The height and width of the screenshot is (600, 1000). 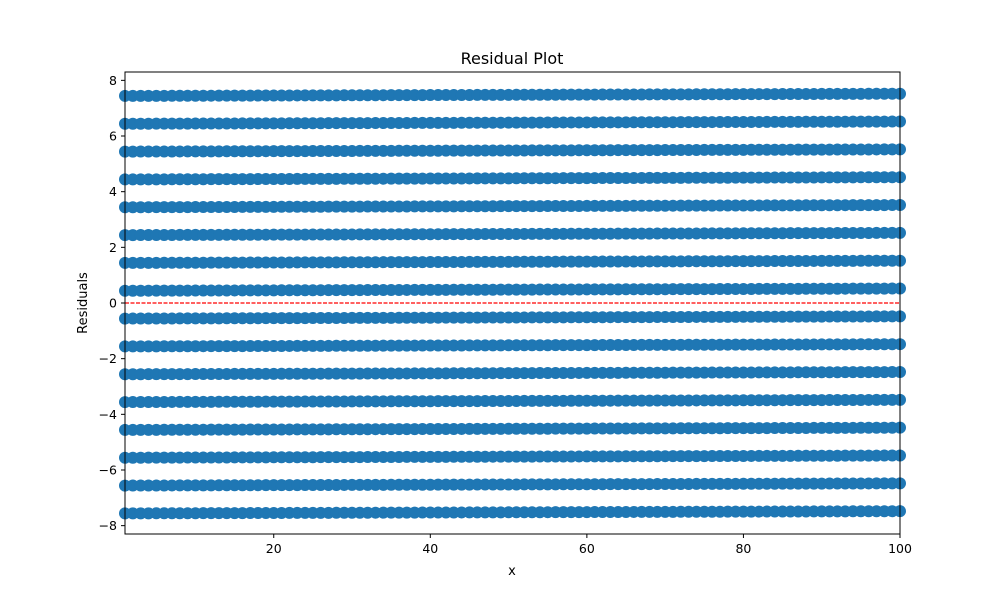 What do you see at coordinates (113, 247) in the screenshot?
I see `y-tick-label: 2` at bounding box center [113, 247].